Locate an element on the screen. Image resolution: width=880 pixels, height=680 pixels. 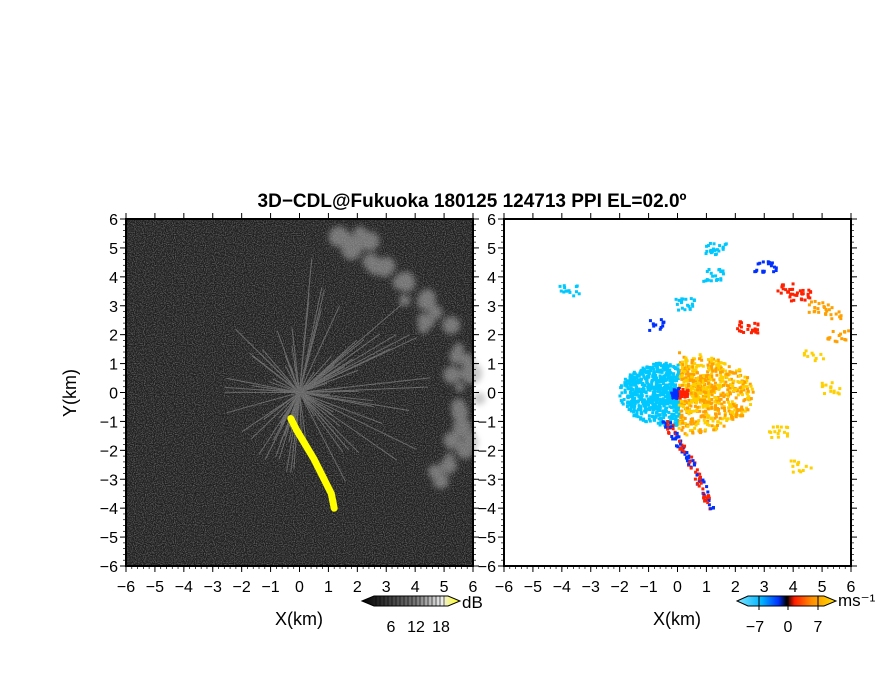
velocity-colorbar: ms⁻¹ −7 0 7 is located at coordinates (805, 613).